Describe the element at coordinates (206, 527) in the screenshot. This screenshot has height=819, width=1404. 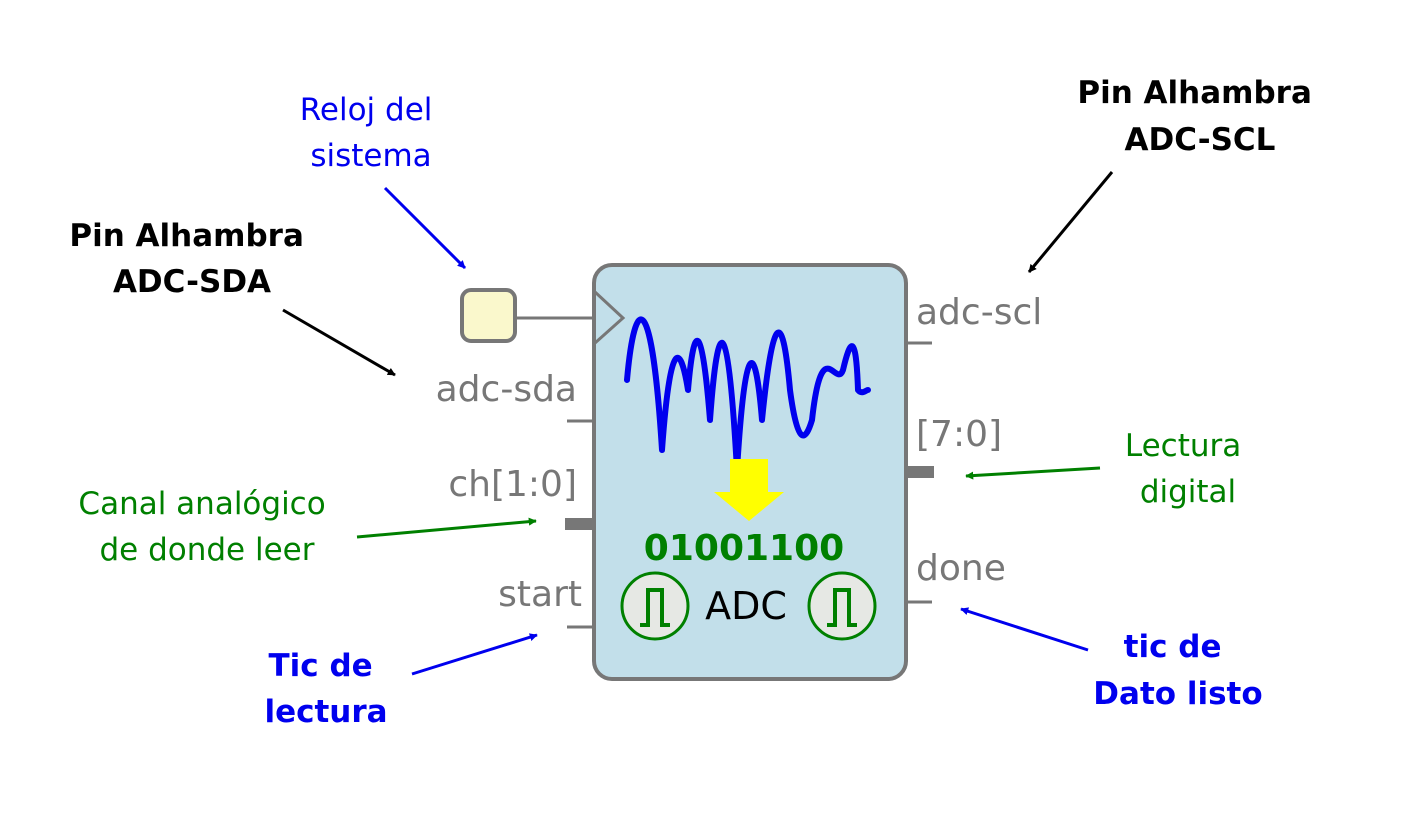
I see `annotation-channel: Canal analógico de donde leer` at that location.